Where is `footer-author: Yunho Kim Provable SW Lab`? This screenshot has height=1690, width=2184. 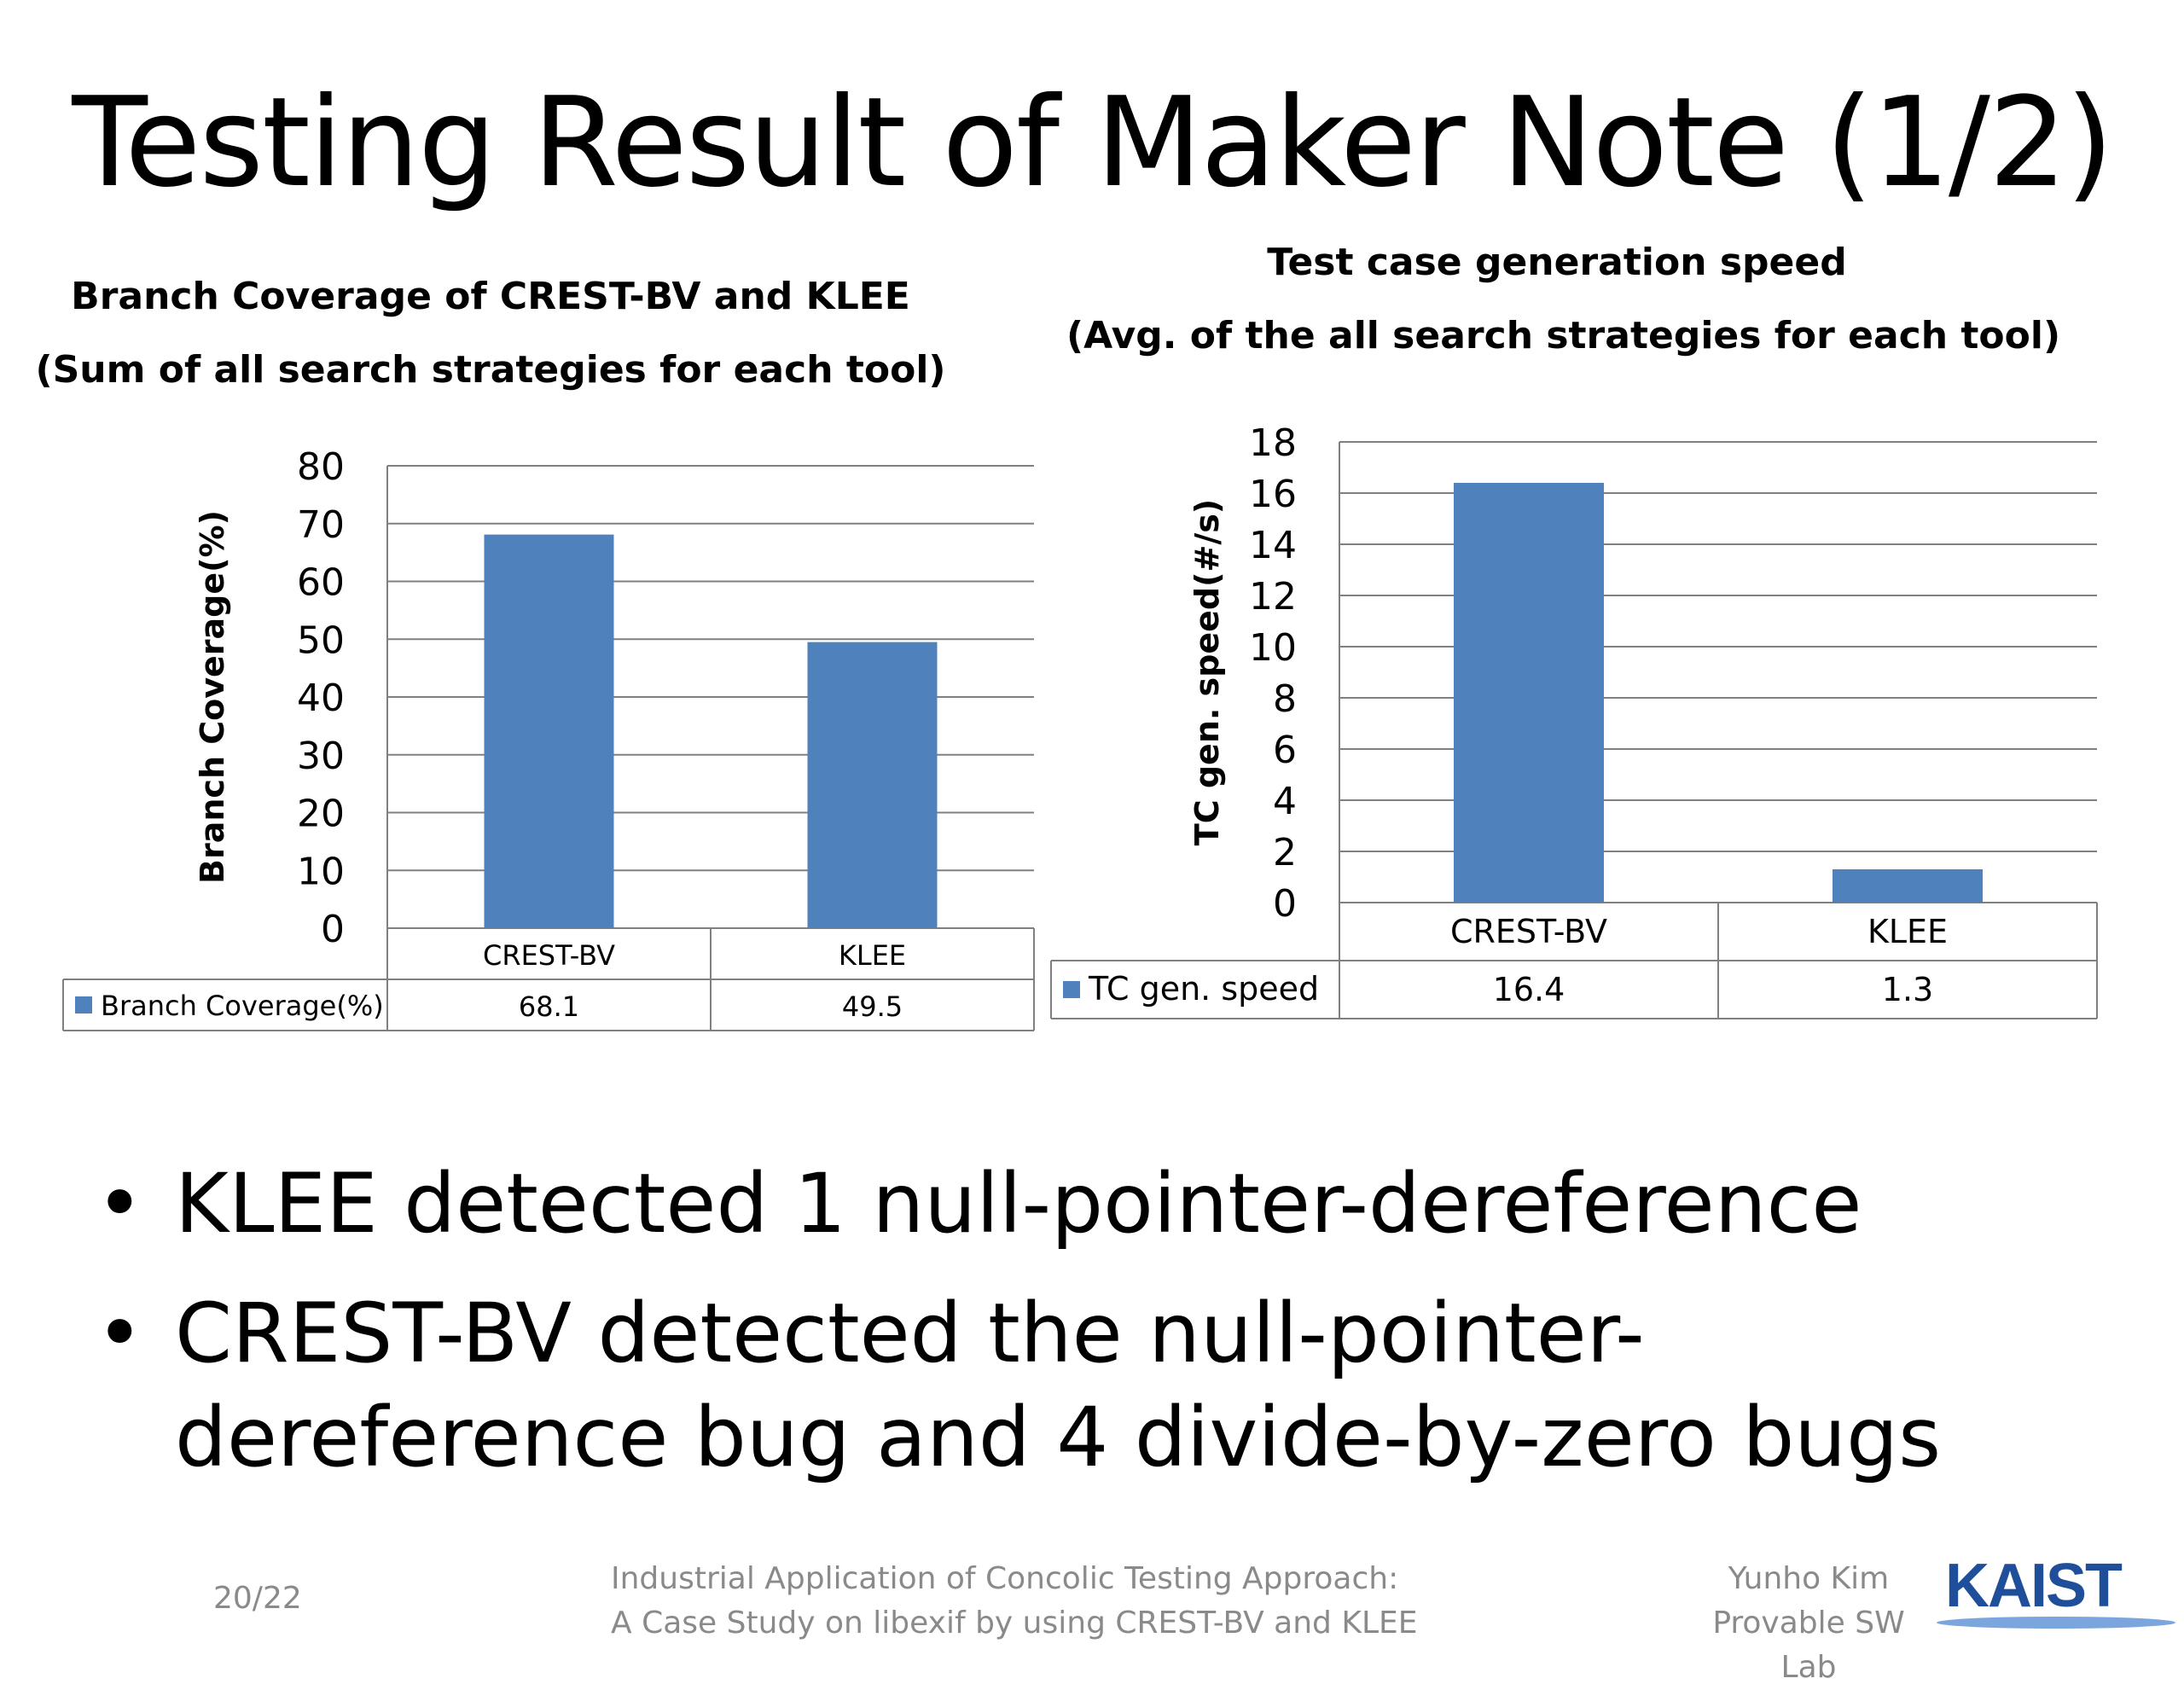
footer-author: Yunho Kim Provable SW Lab is located at coordinates (1809, 1623).